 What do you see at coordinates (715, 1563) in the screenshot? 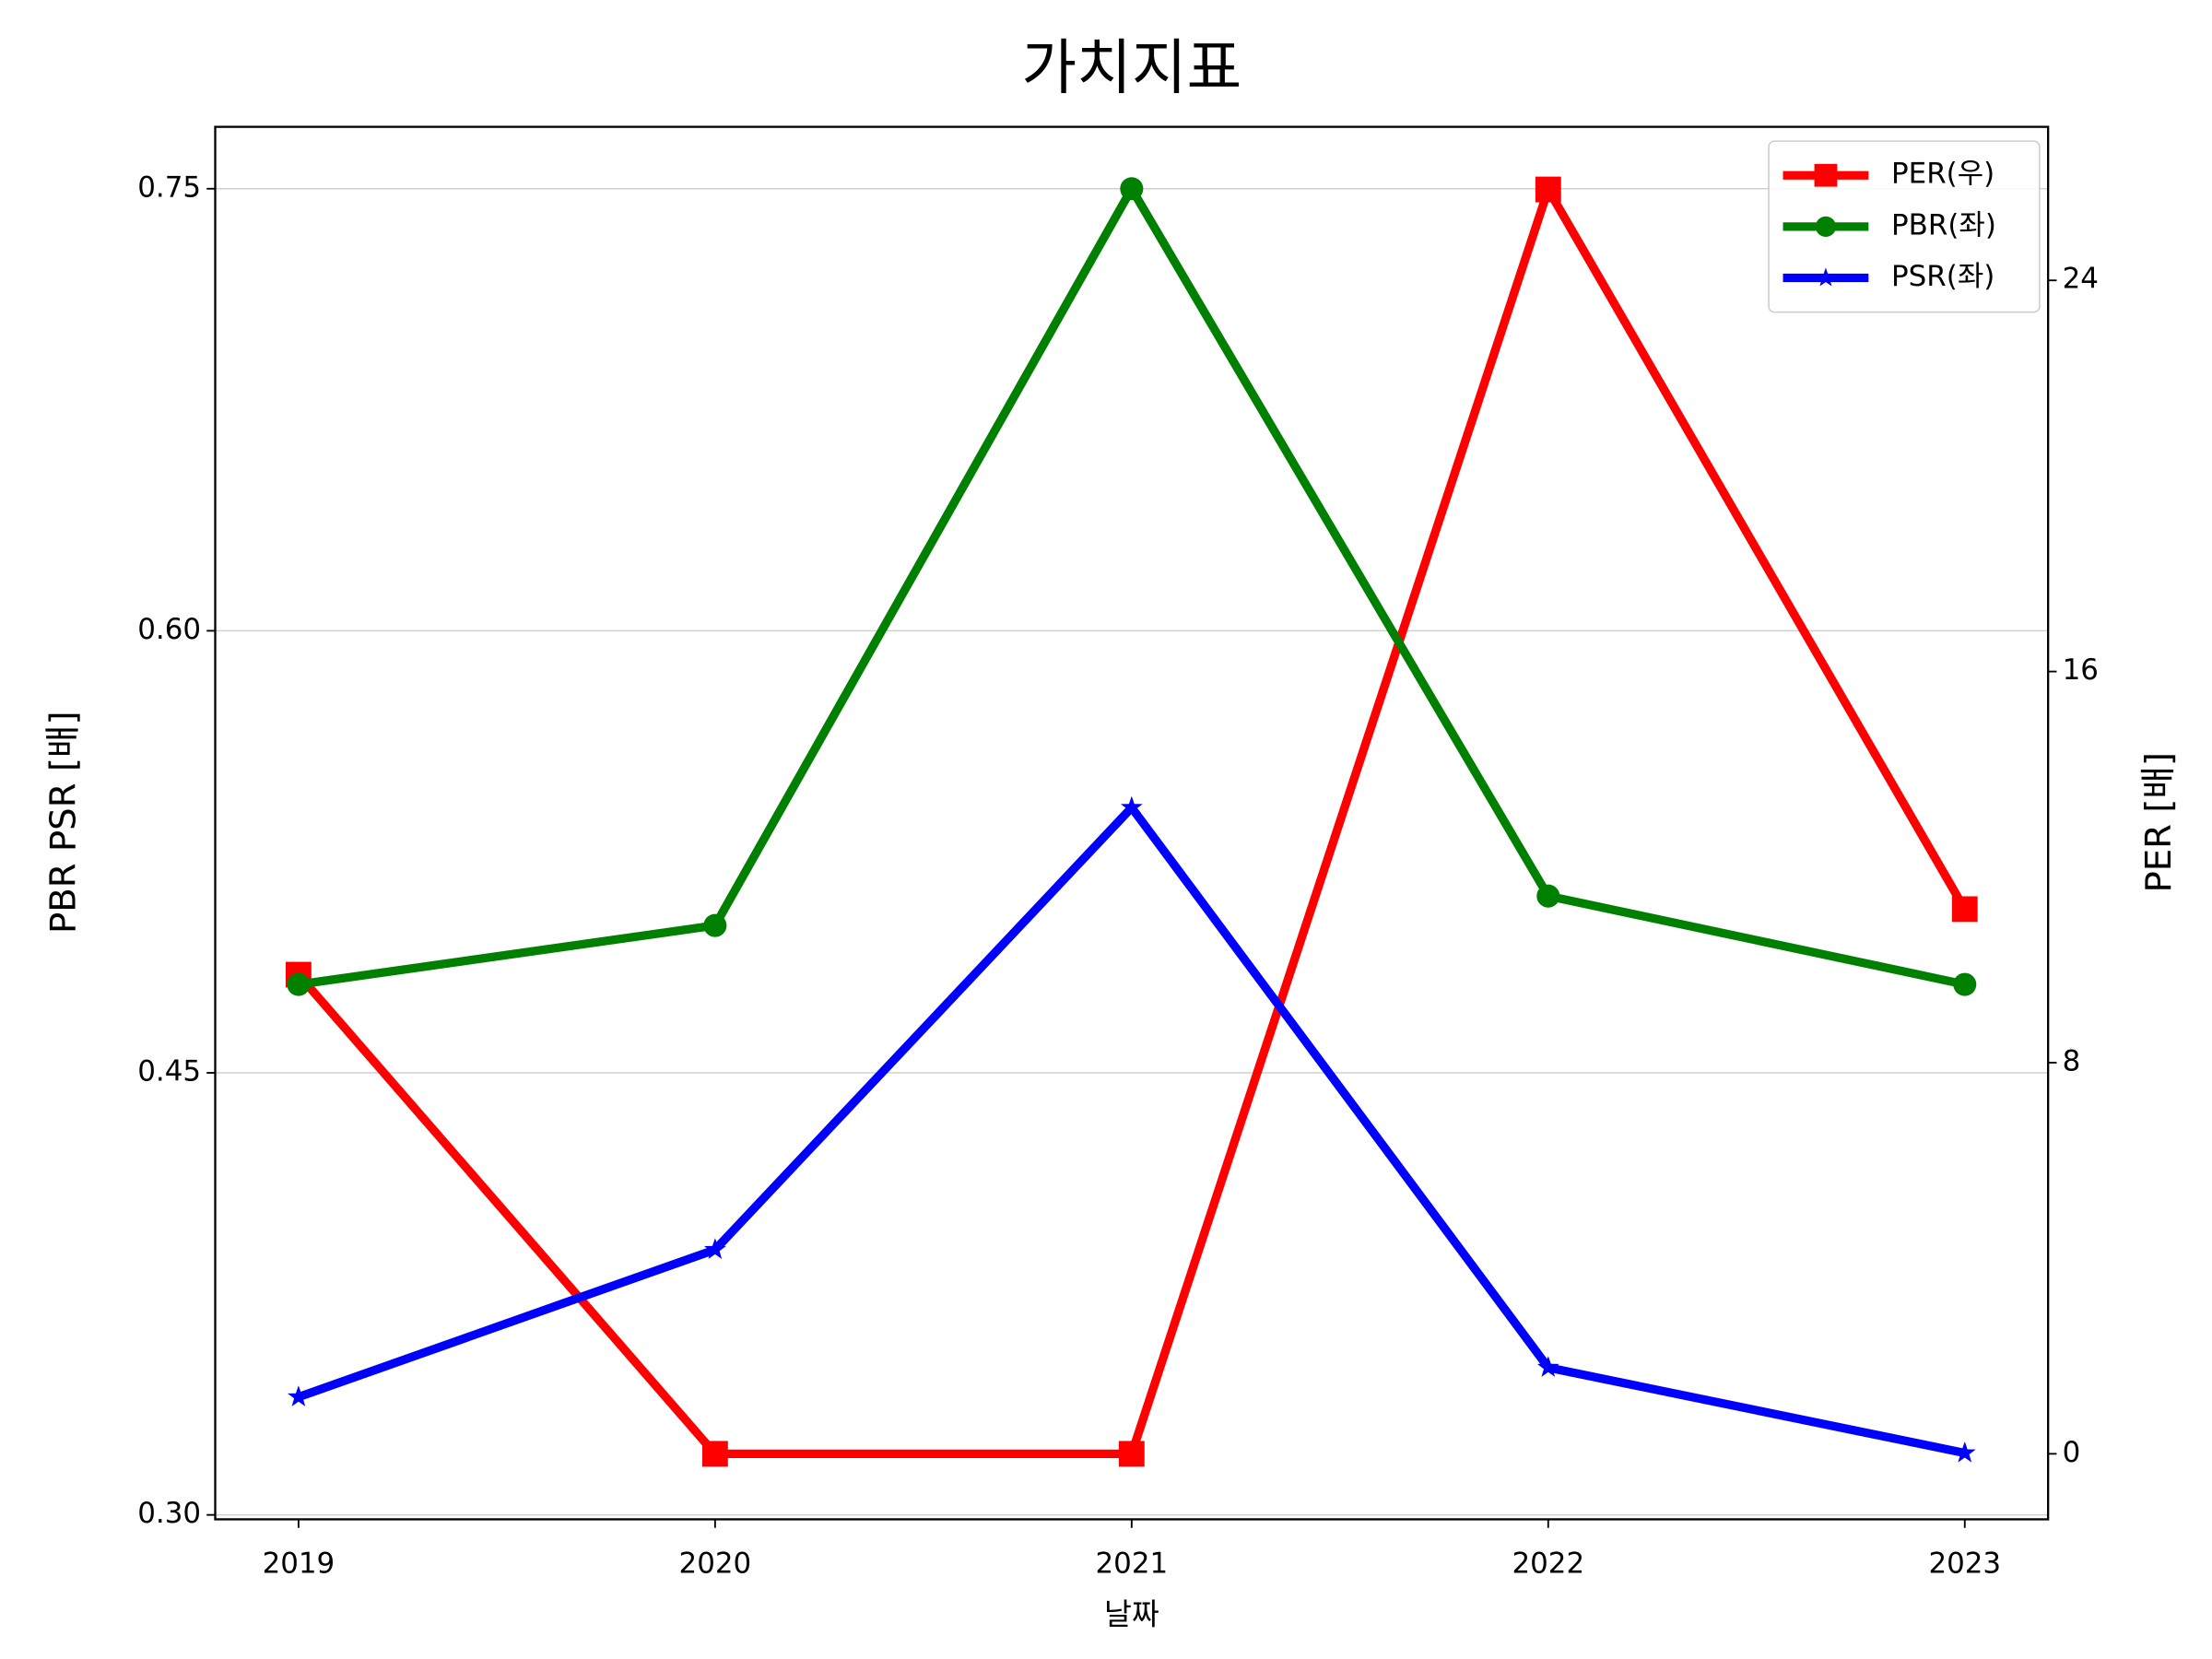
I see `x-tick-label: 2020` at bounding box center [715, 1563].